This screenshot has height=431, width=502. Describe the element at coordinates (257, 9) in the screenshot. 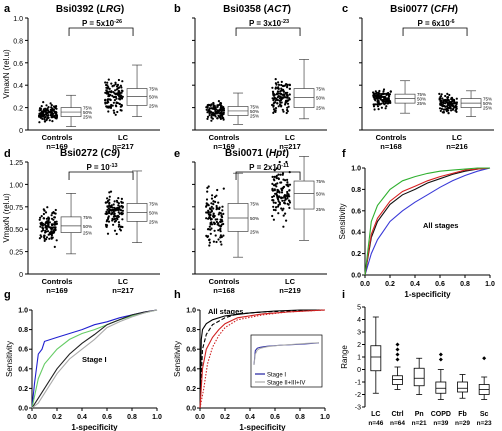

I see `panel-title: Bsi0358 (ACT)` at that location.